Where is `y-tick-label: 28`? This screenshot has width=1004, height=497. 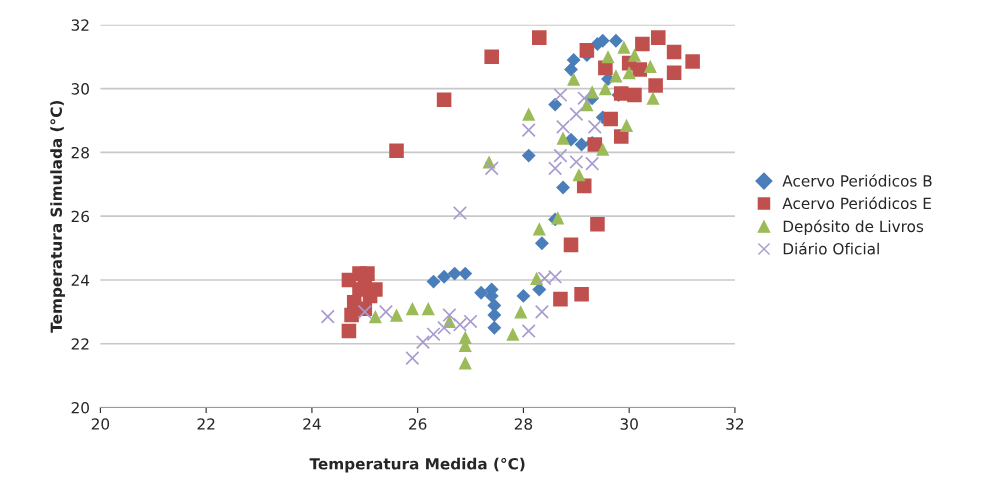 y-tick-label: 28 is located at coordinates (80, 152).